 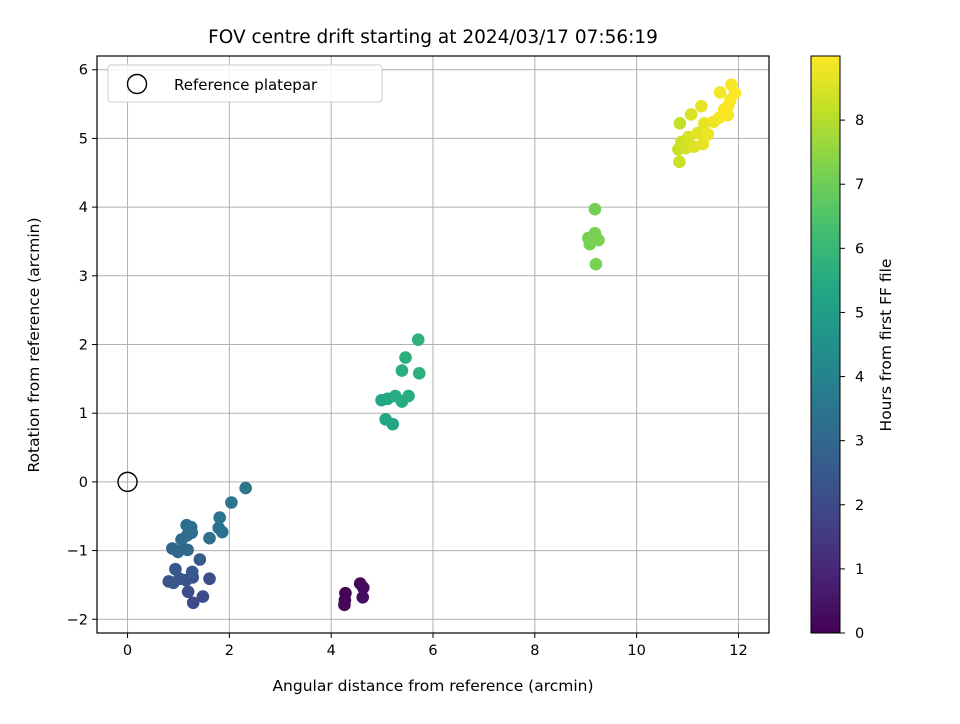 I want to click on x-axis-label: Angular distance from reference (arcmin), so click(x=432, y=686).